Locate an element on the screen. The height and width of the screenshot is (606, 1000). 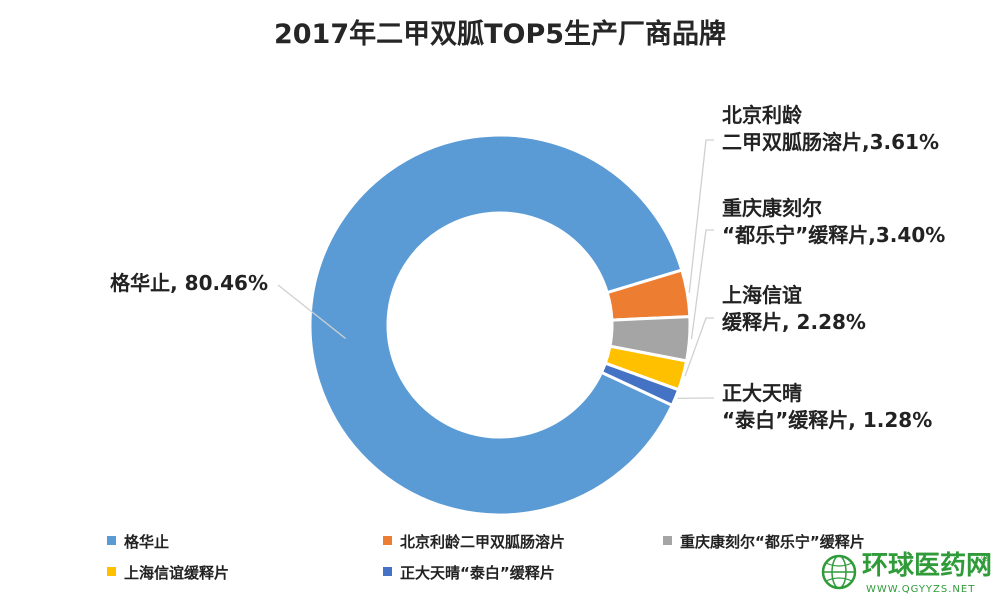
watermark-text: 环球医药网 is located at coordinates (927, 566).